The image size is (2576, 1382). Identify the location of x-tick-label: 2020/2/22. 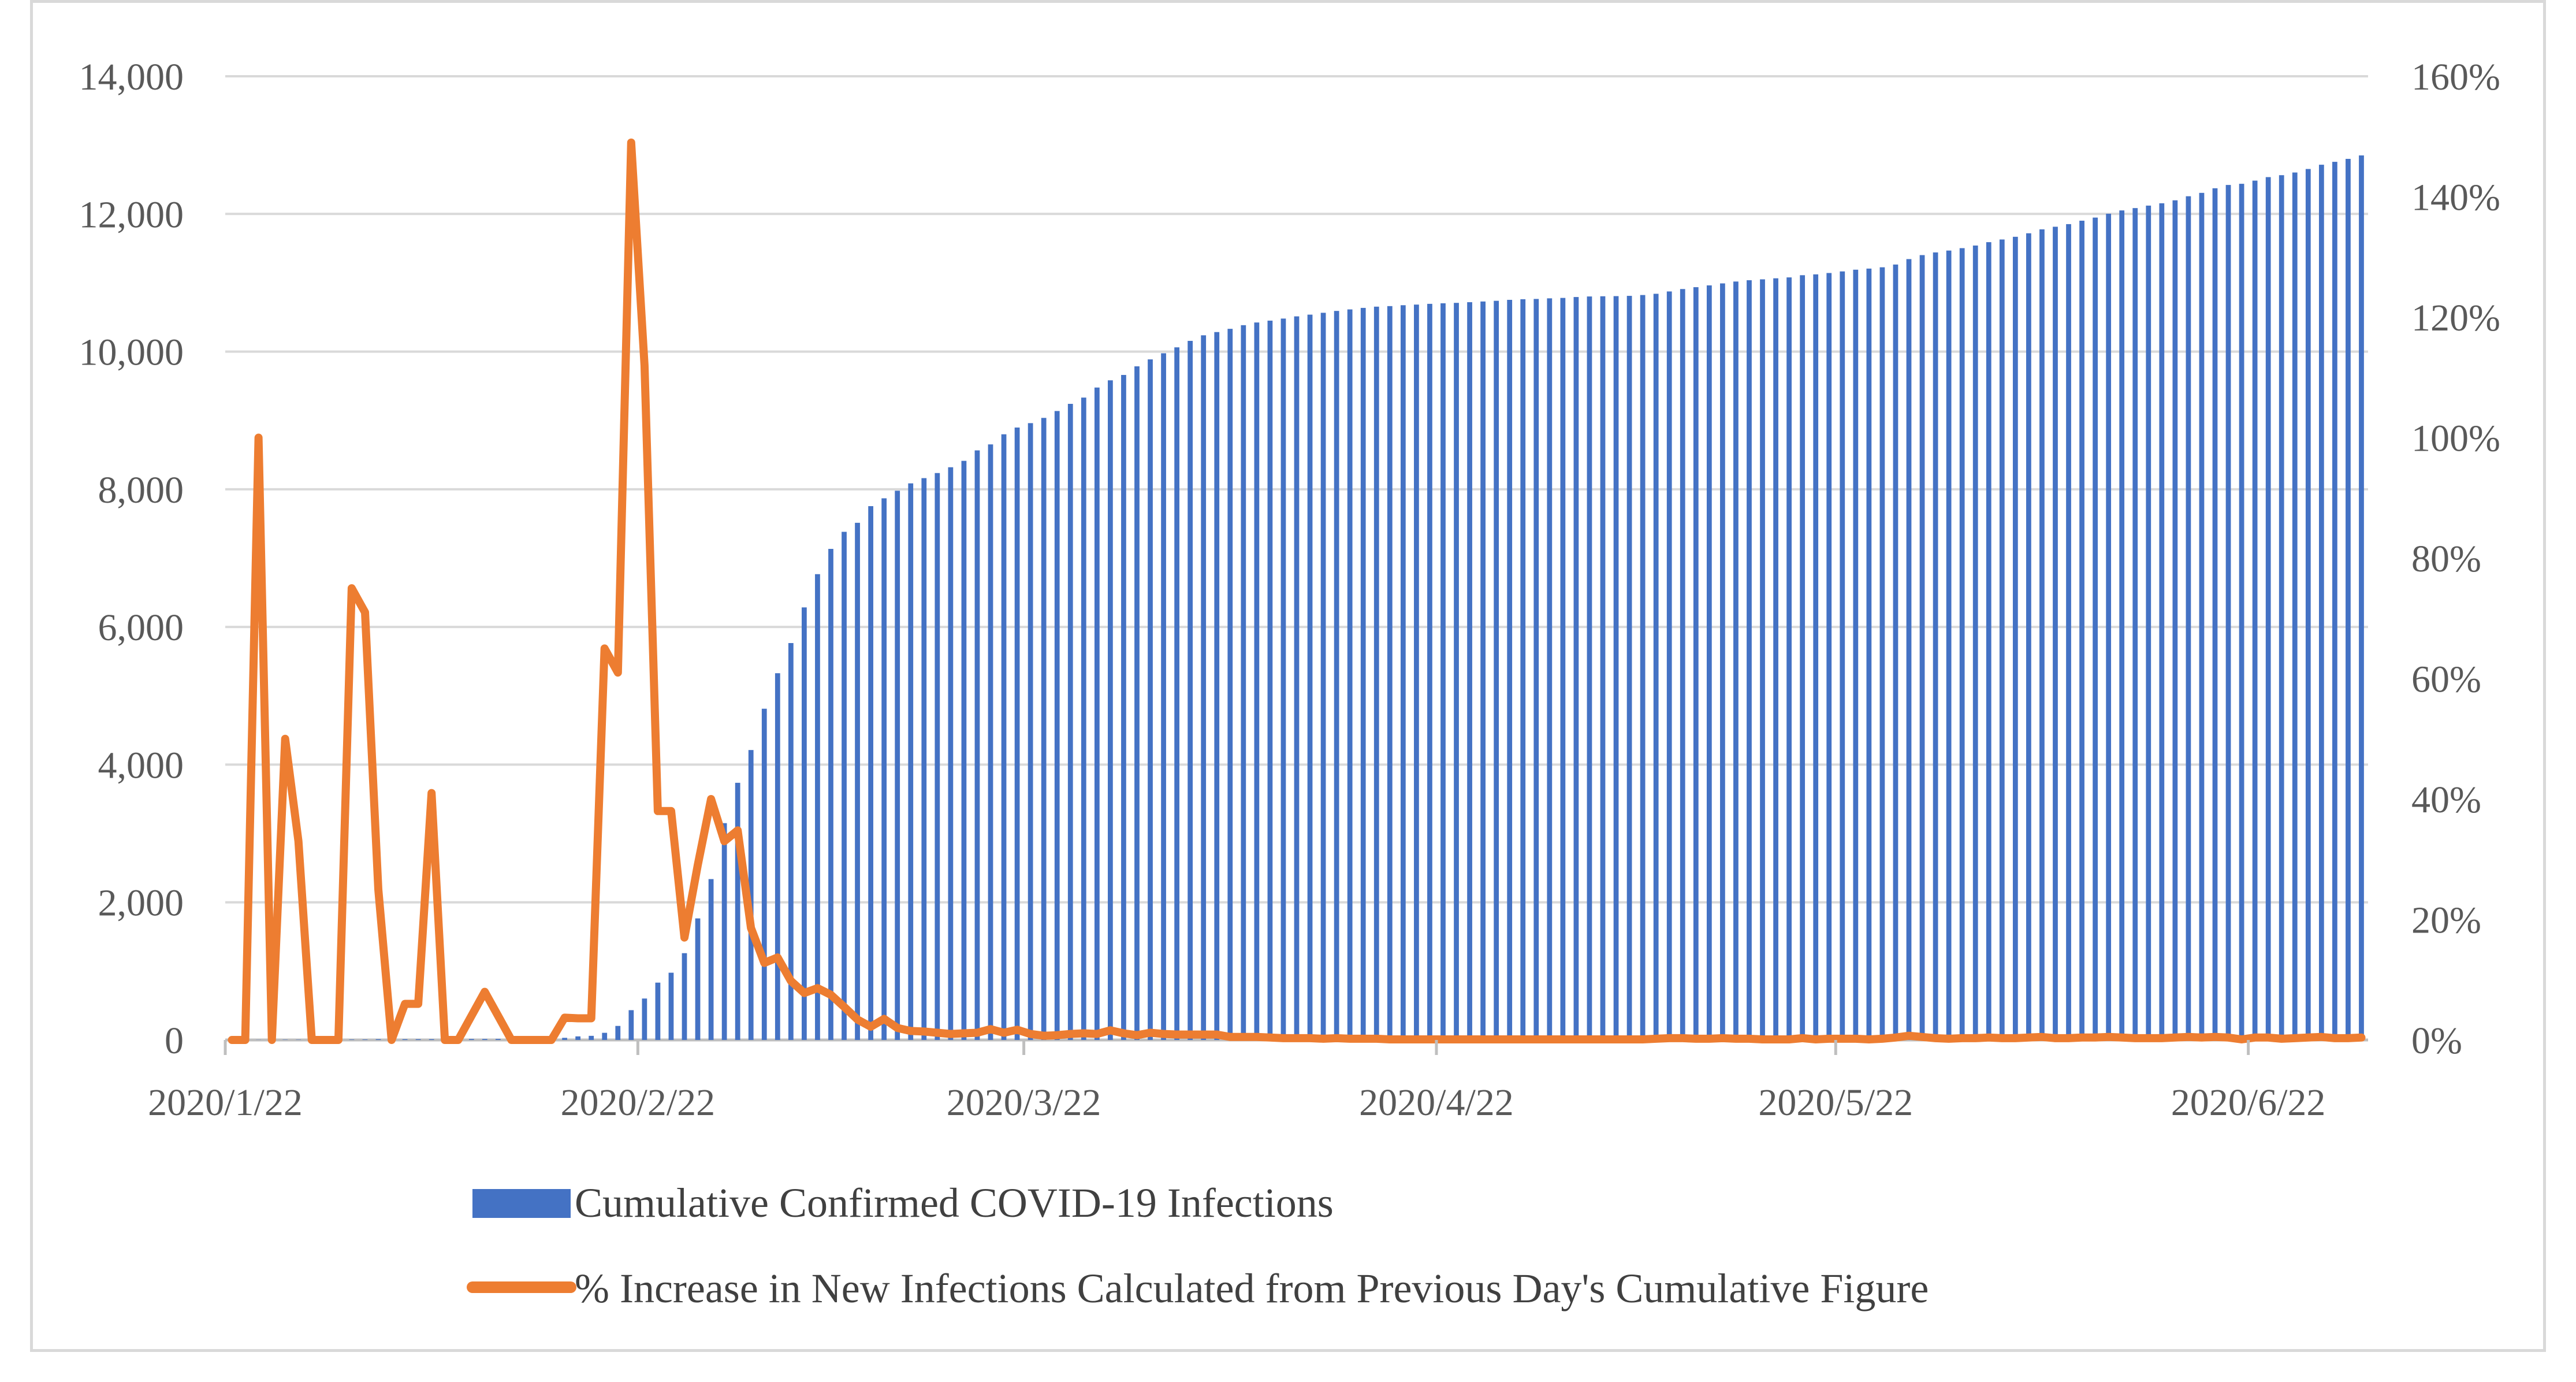
(639, 1103).